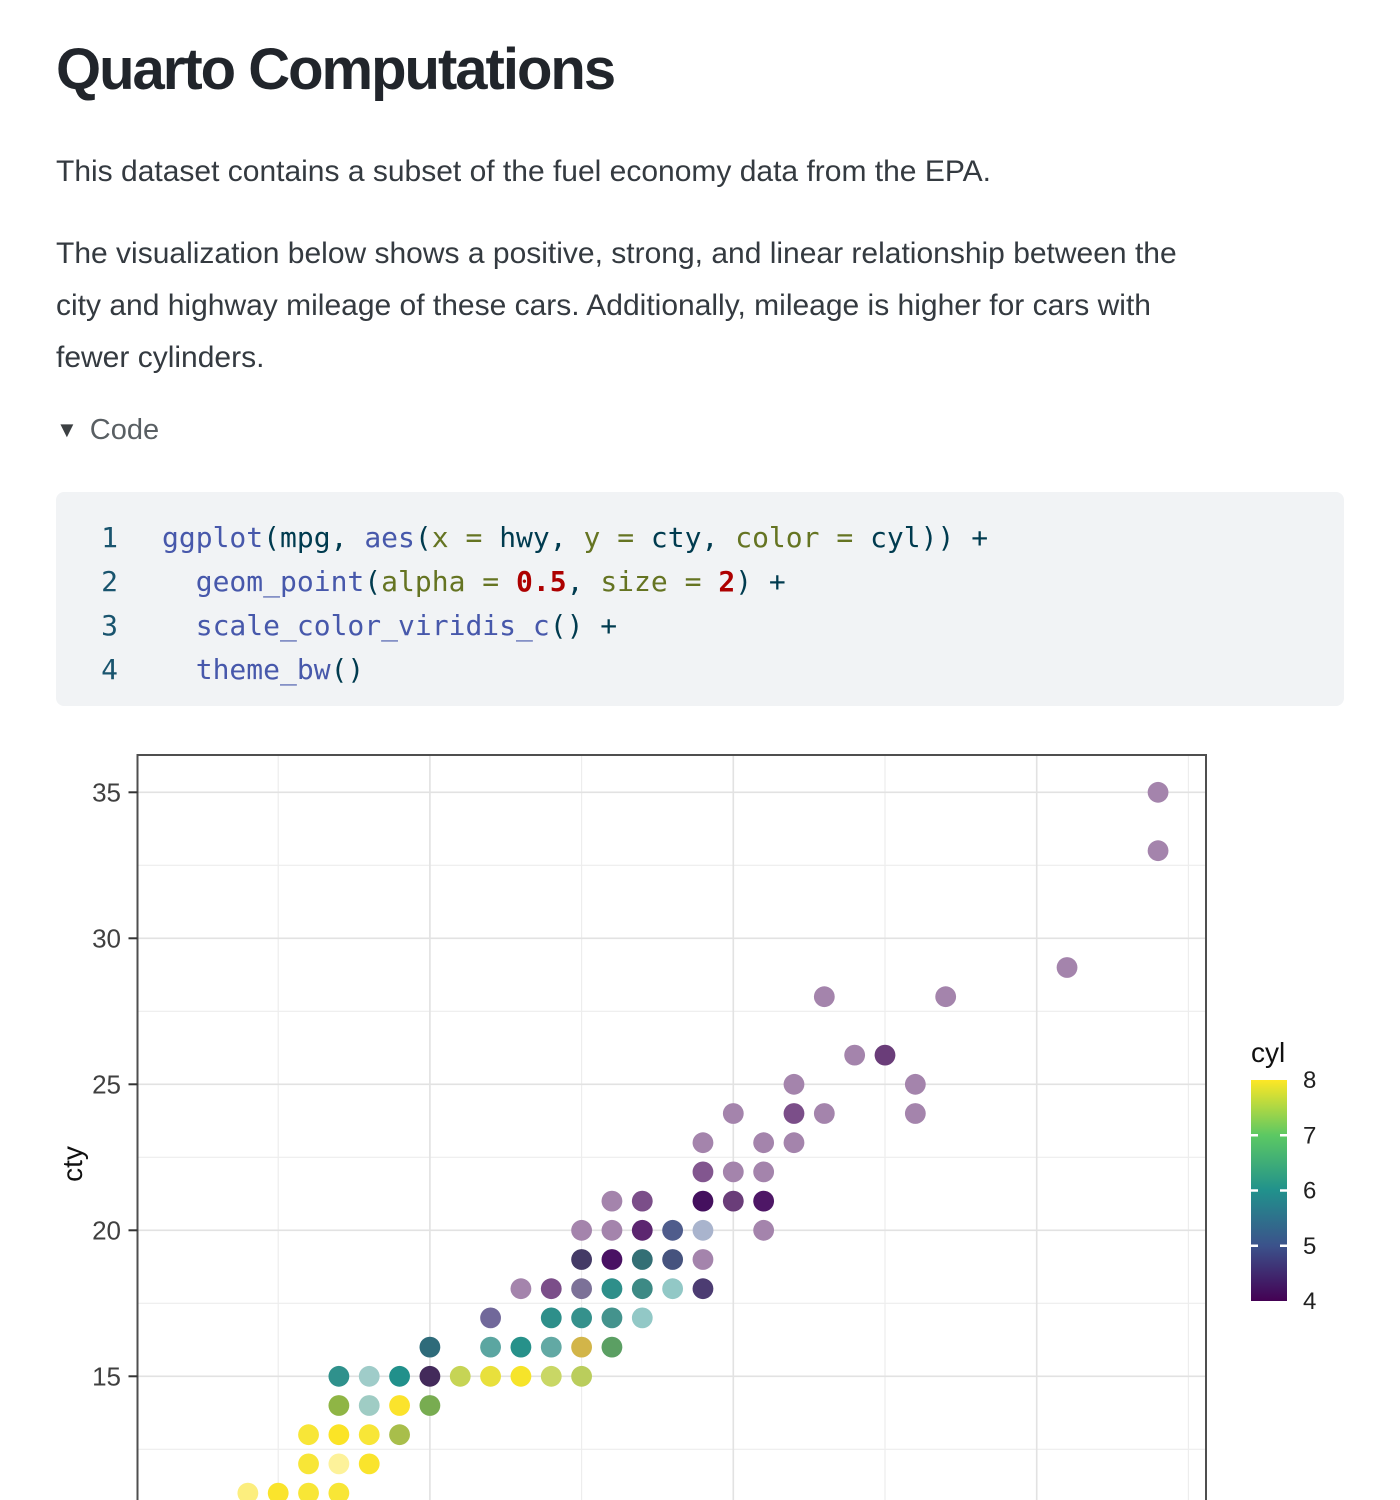 The width and height of the screenshot is (1400, 1500). I want to click on y-axis-ticks, so click(133, 1084).